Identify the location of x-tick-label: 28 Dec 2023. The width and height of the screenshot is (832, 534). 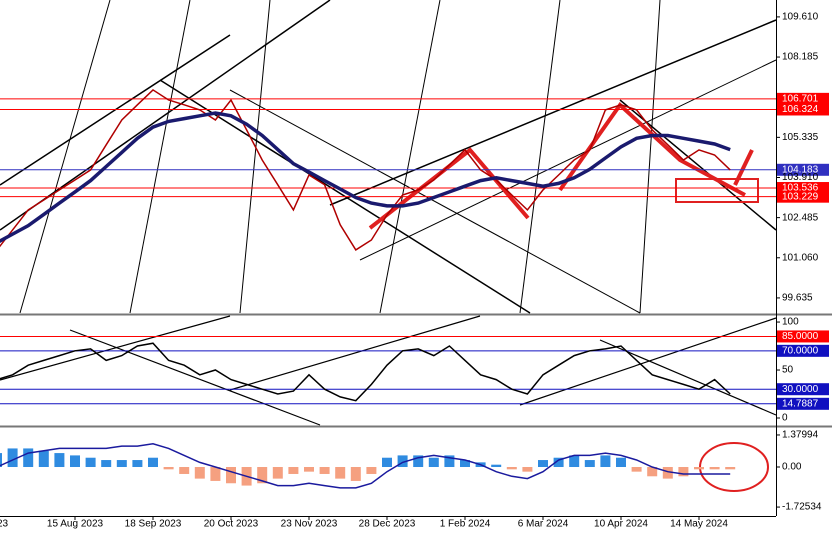
(387, 524).